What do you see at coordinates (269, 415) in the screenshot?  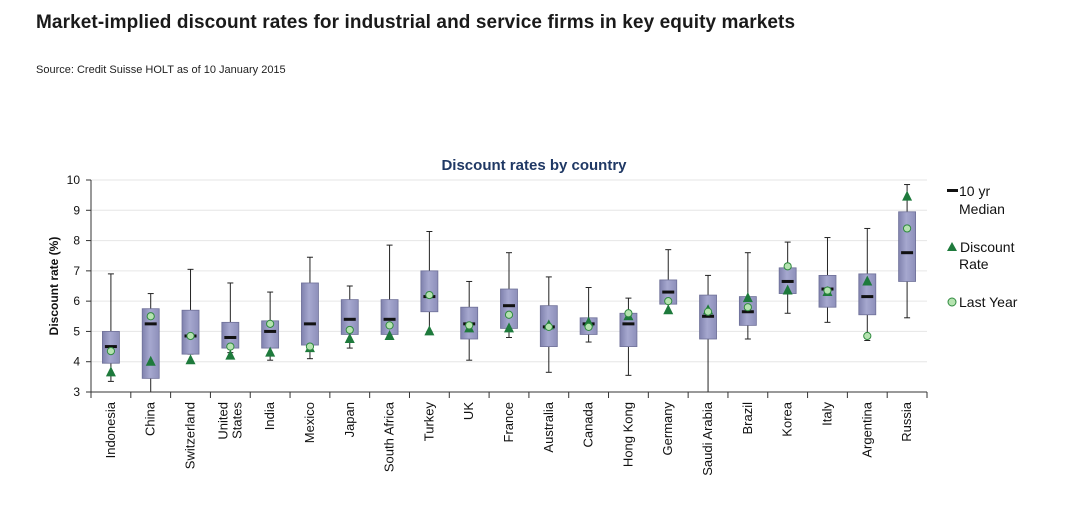 I see `x-category-label: India` at bounding box center [269, 415].